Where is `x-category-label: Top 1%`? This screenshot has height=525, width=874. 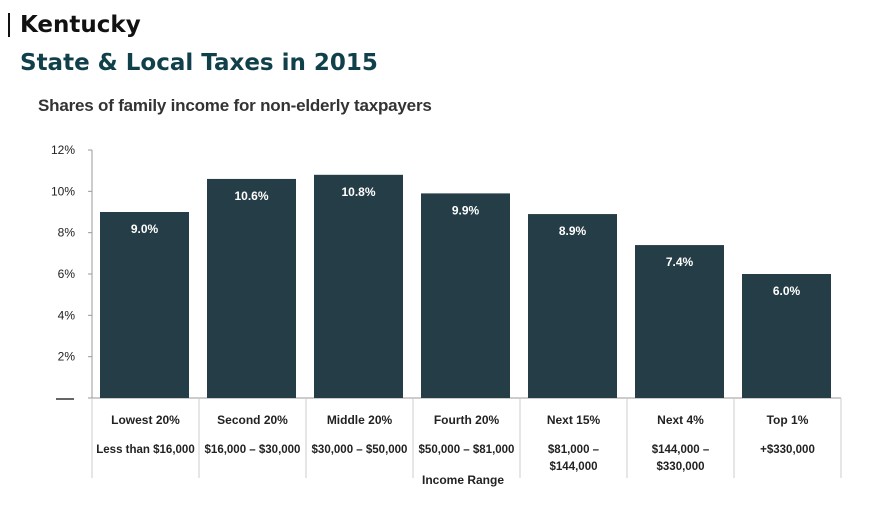
x-category-label: Top 1% is located at coordinates (788, 420).